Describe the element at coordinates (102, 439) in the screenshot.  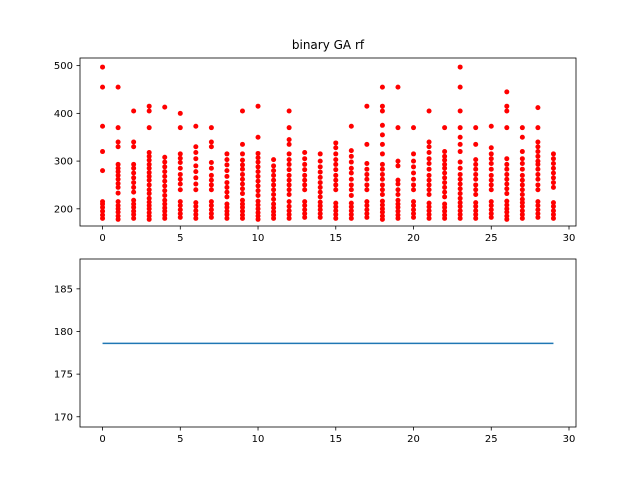
I see `x-tick-label: 0` at that location.